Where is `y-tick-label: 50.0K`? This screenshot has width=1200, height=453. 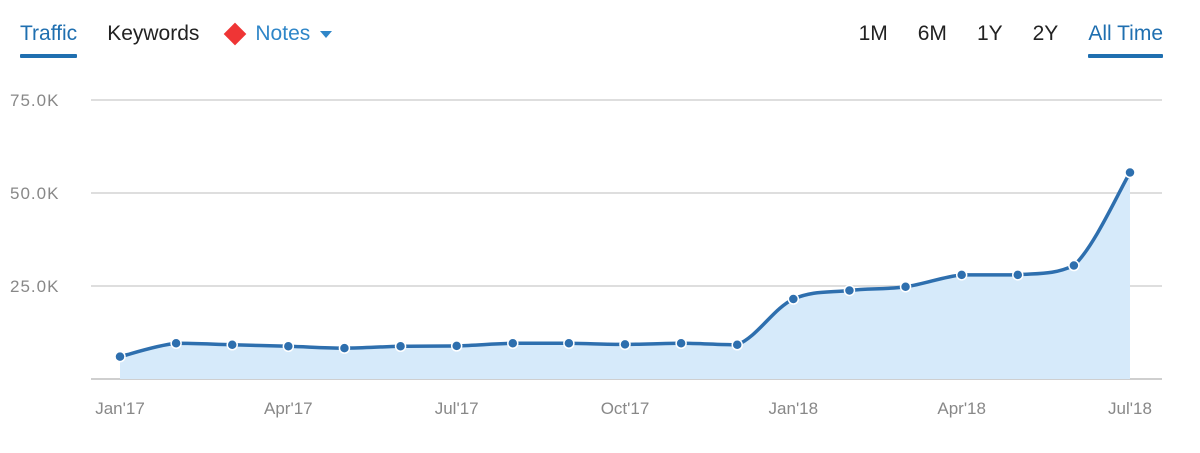
y-tick-label: 50.0K is located at coordinates (34, 193).